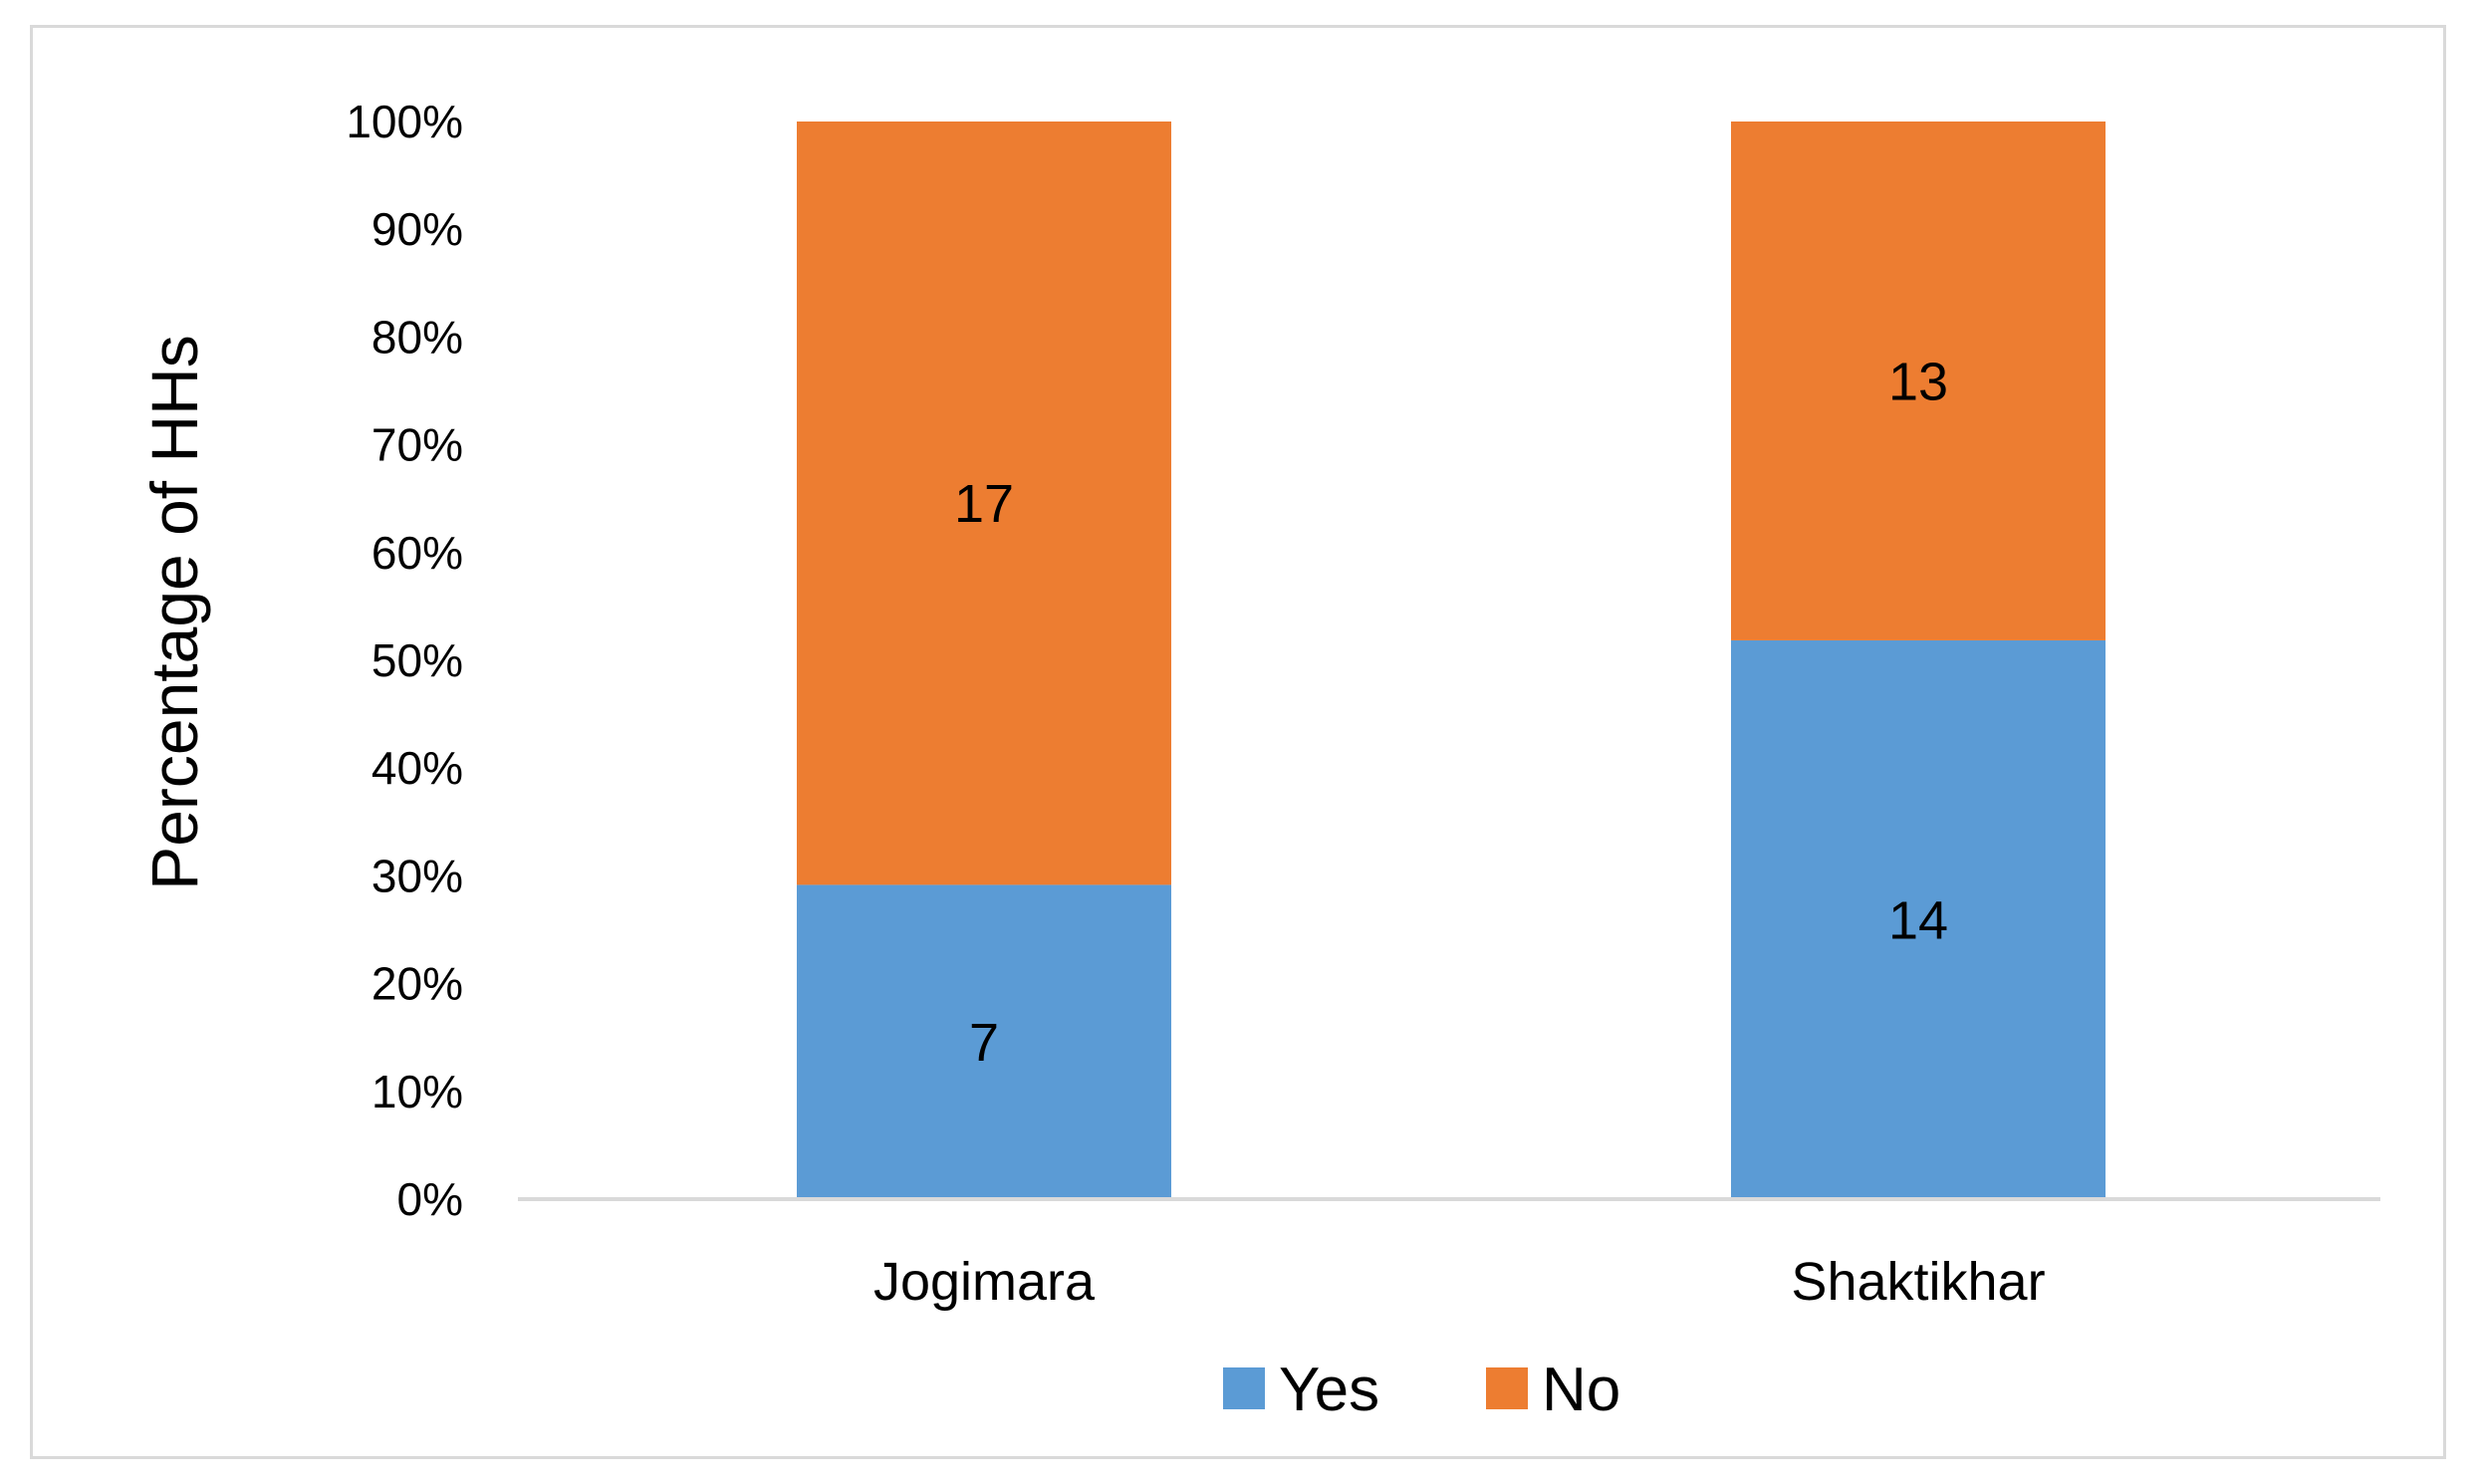  Describe the element at coordinates (417, 445) in the screenshot. I see `y-tick-label: 70%` at that location.